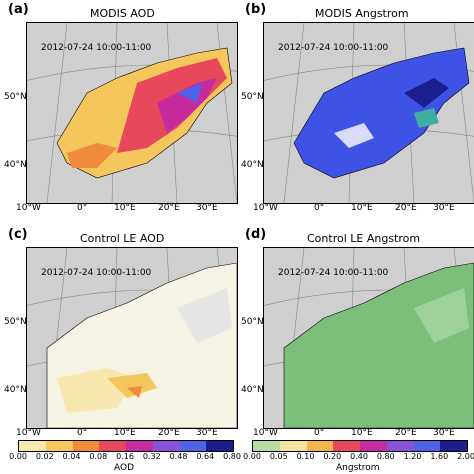 The image size is (474, 474). Describe the element at coordinates (71, 456) in the screenshot. I see `colorbar-tick-label: 0.04` at that location.